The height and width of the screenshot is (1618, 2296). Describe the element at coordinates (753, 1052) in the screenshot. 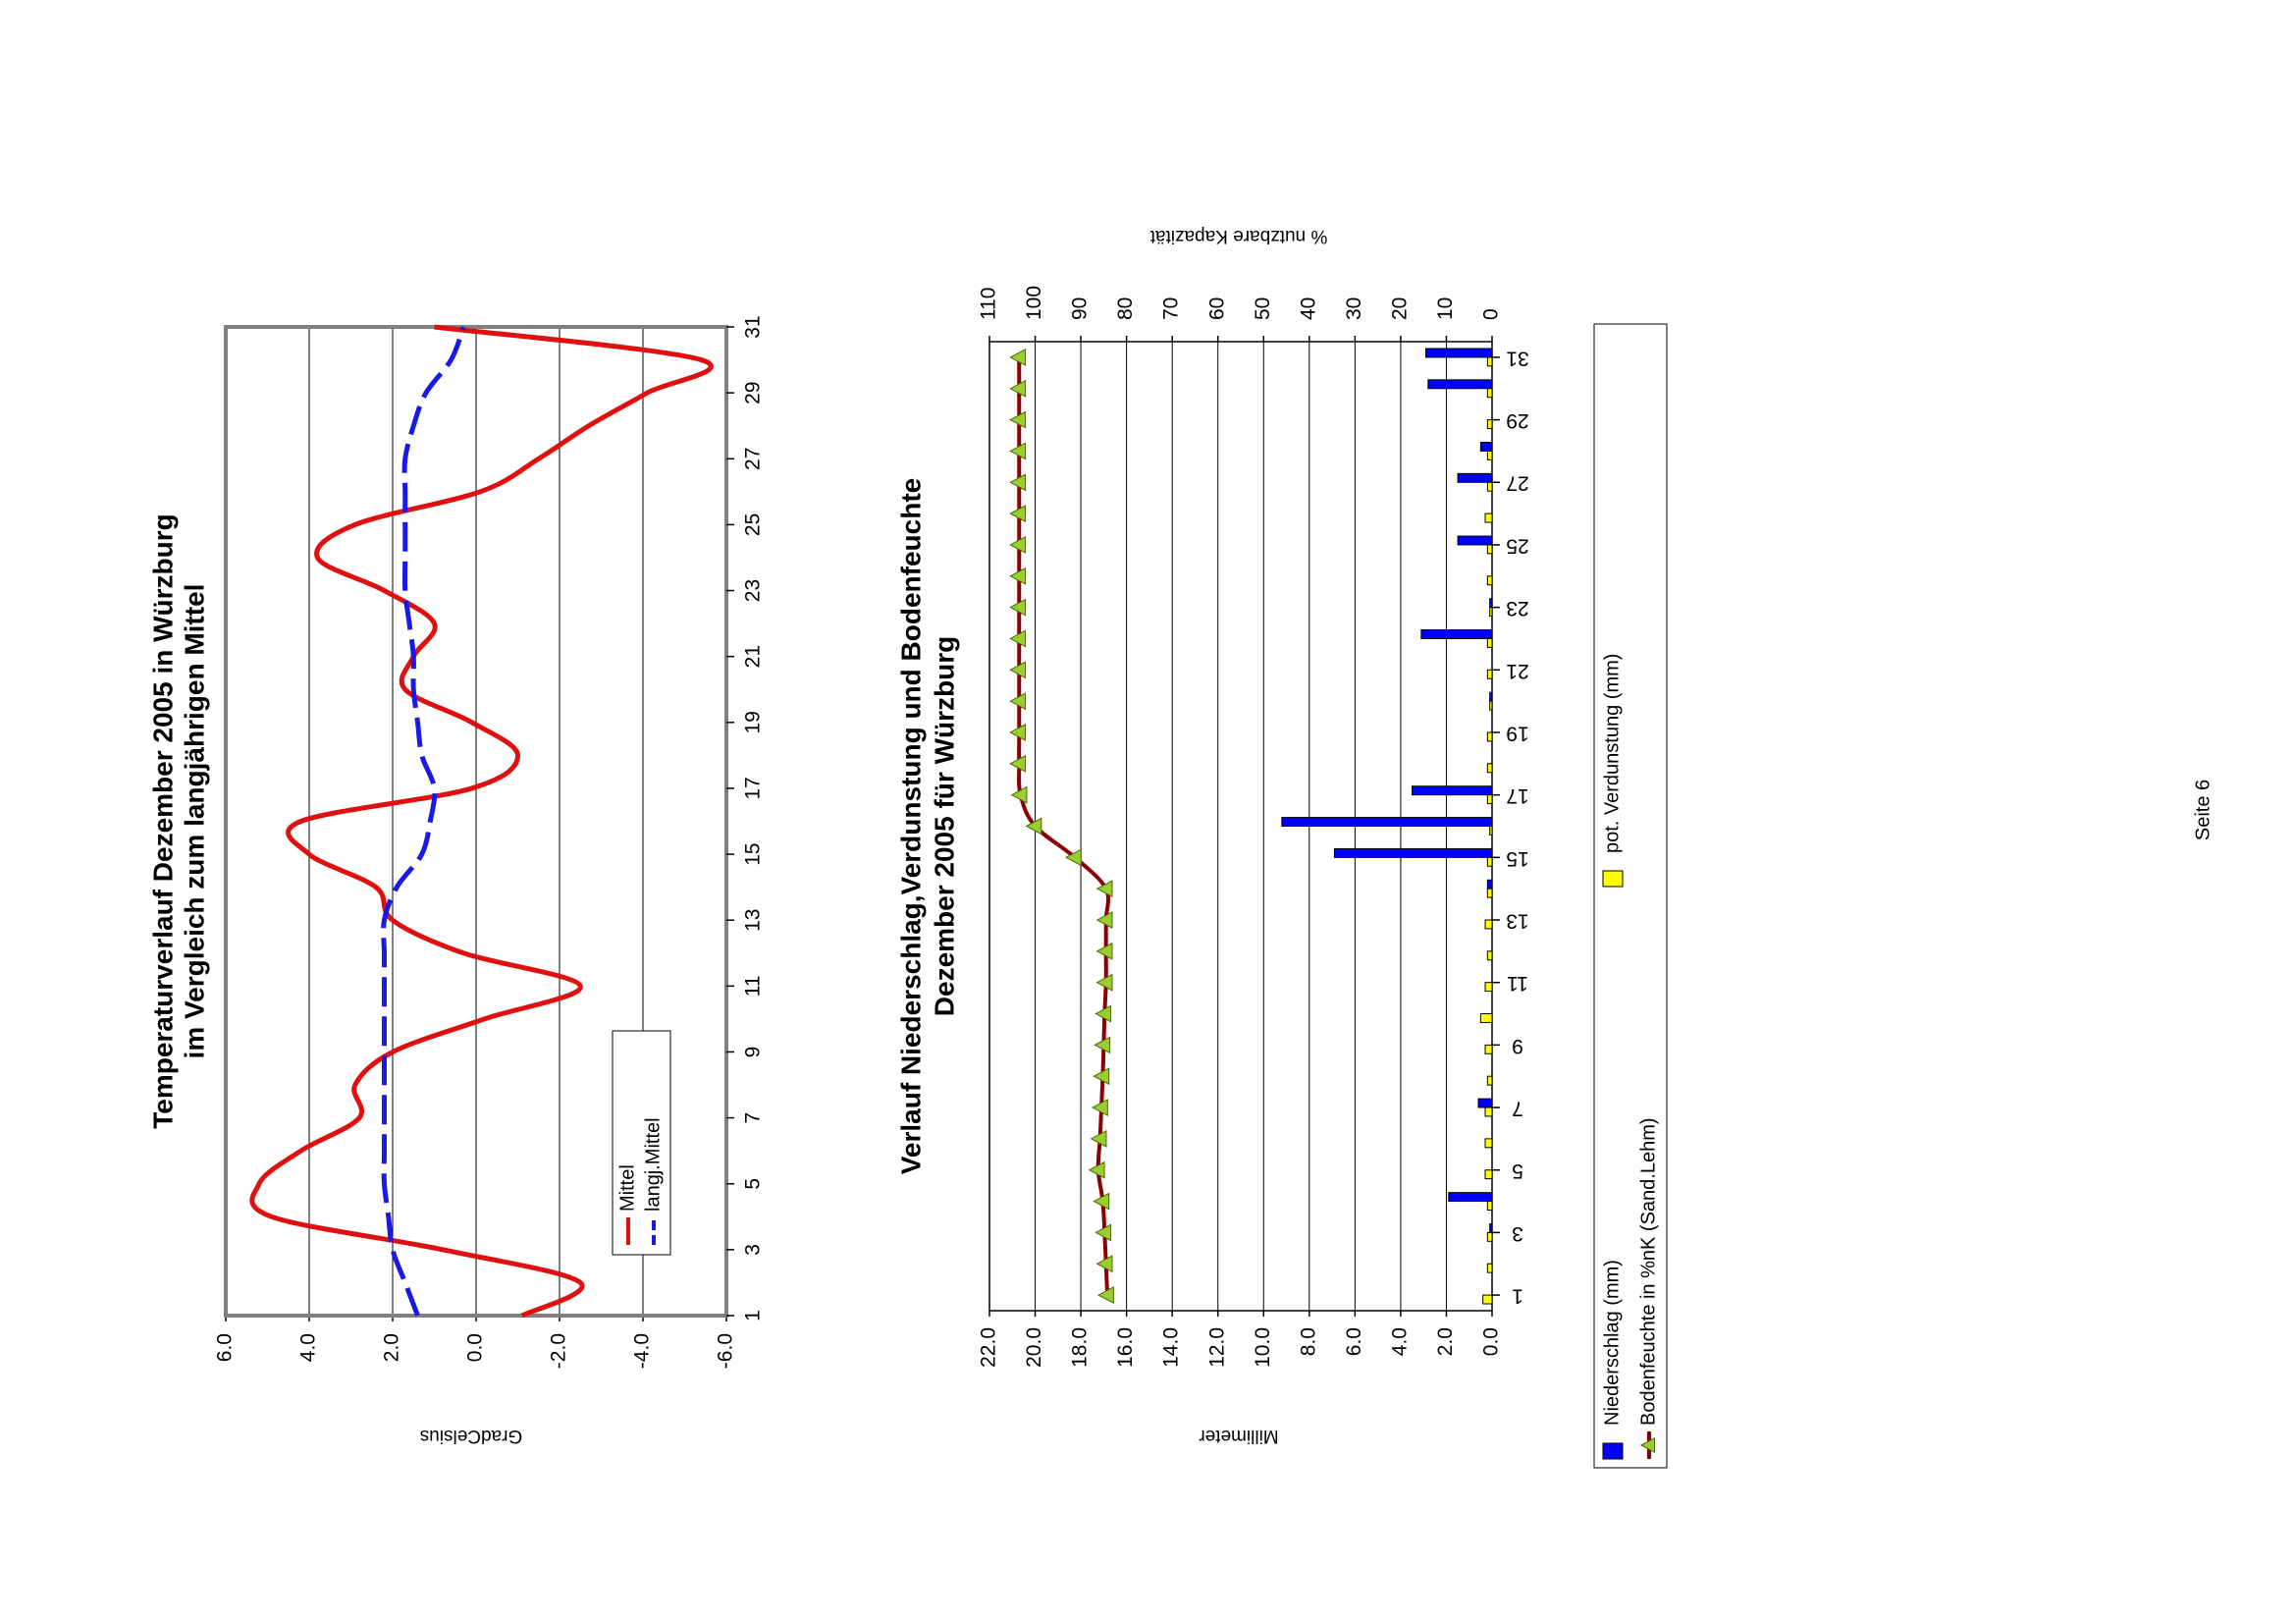

I see `x-tick-label: 9` at that location.